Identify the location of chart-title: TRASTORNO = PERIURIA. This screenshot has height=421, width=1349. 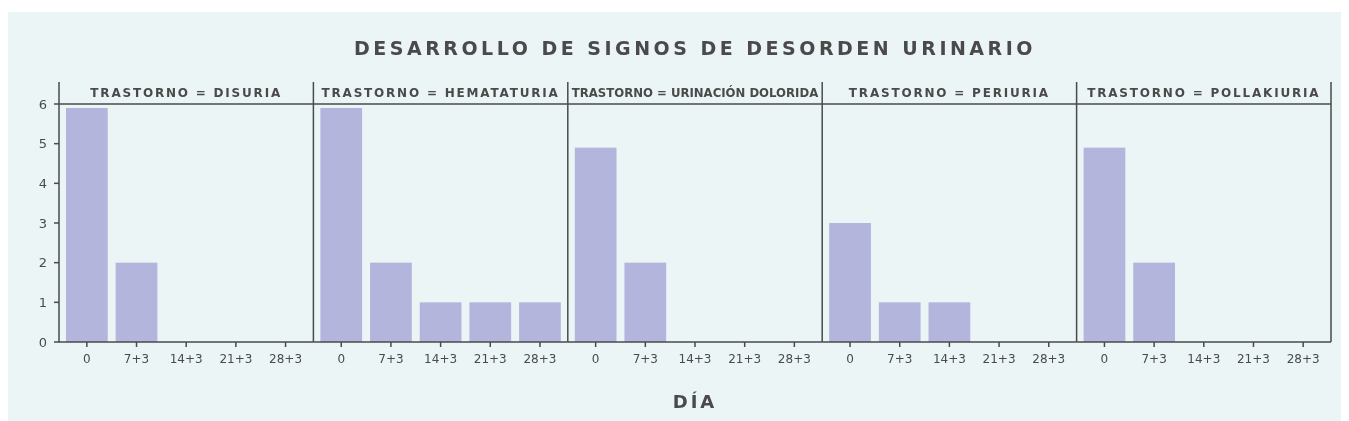
(949, 93).